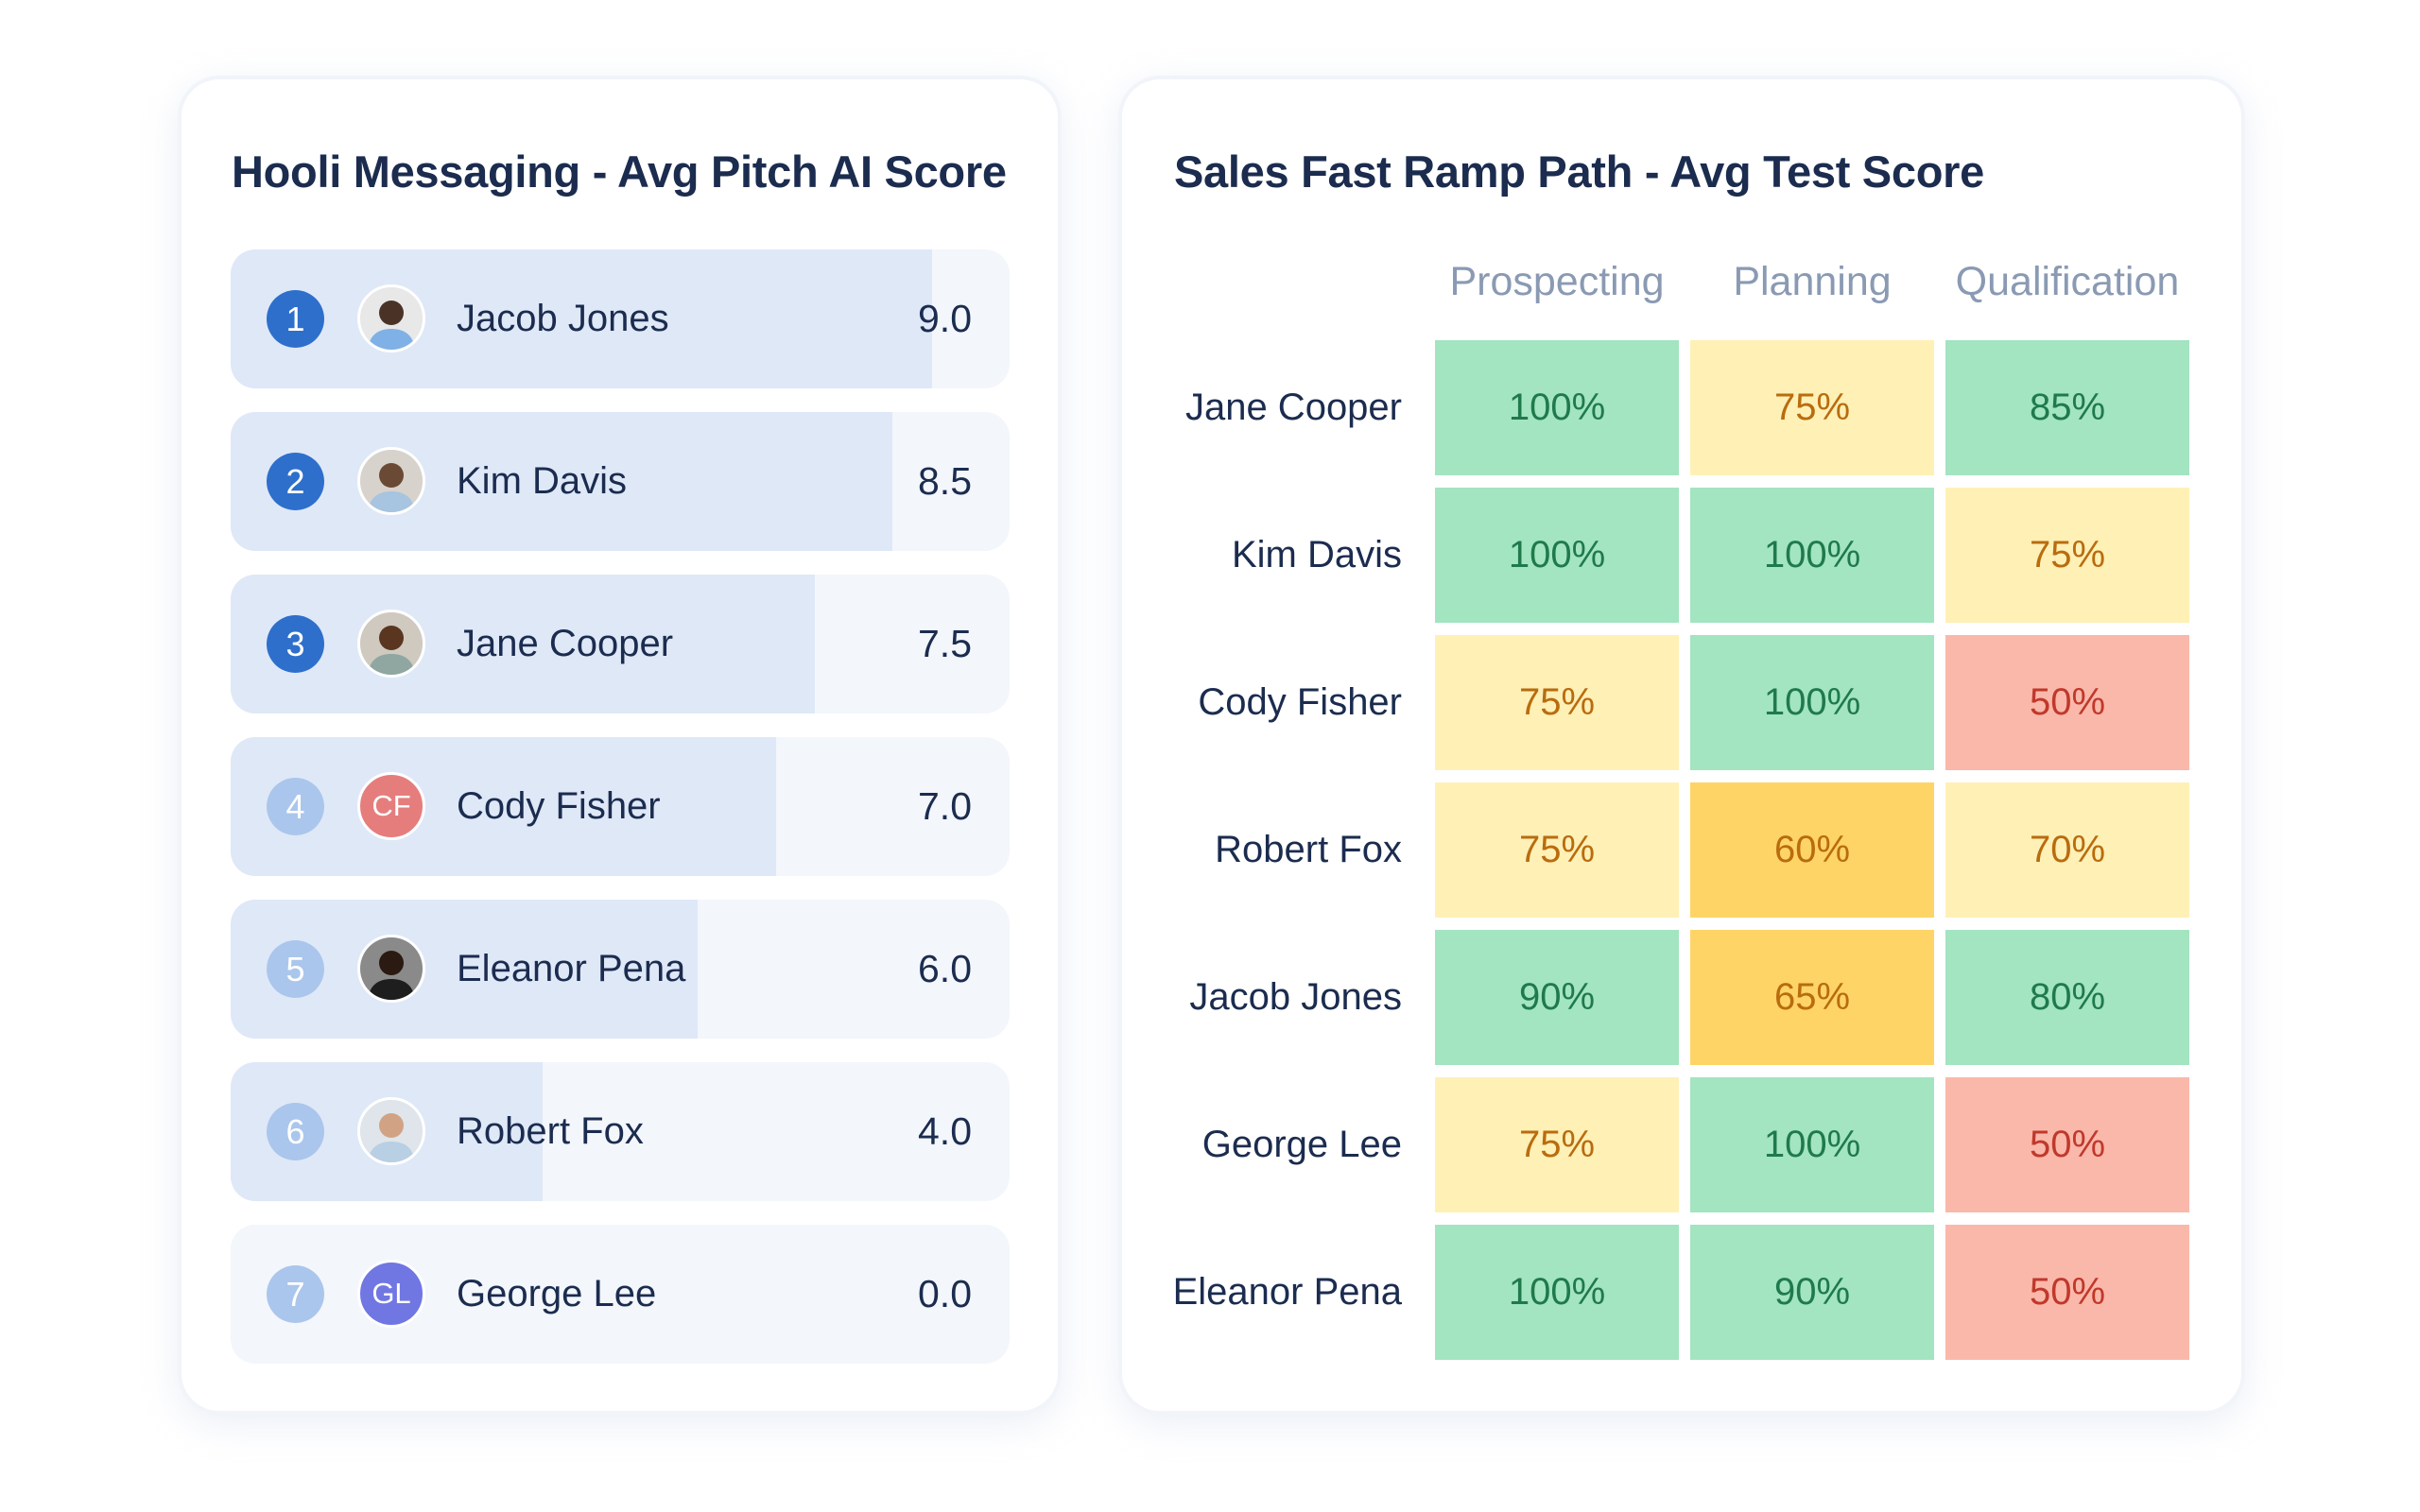  I want to click on leaderboard-name: Kim Davis, so click(543, 481).